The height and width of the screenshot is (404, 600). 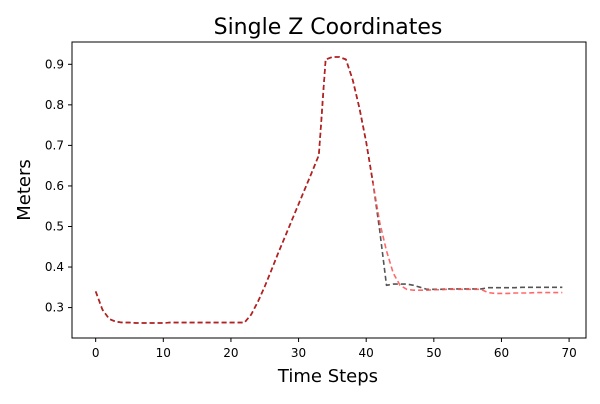 What do you see at coordinates (96, 353) in the screenshot?
I see `x-tick-label: 0` at bounding box center [96, 353].